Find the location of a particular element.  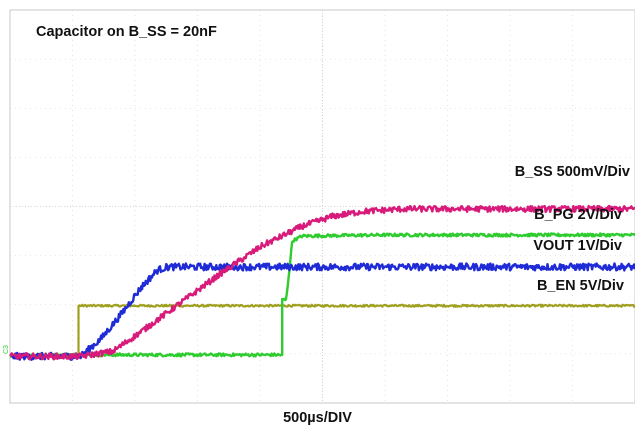

channel-marker: C3 is located at coordinates (6, 349).